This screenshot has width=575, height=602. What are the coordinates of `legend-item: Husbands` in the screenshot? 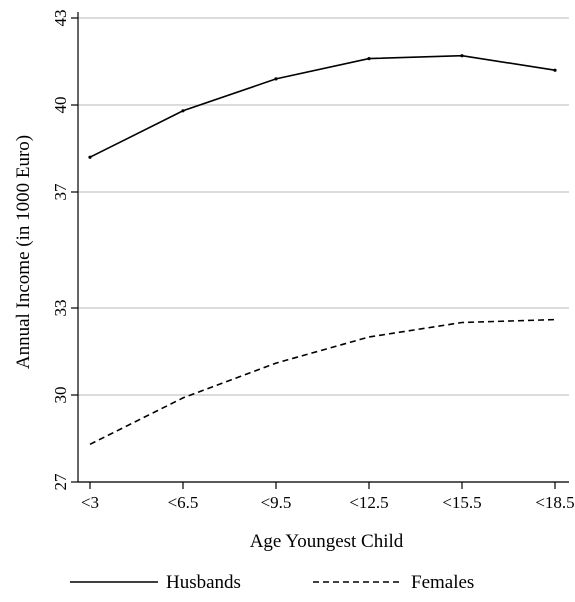 It's located at (155, 582).